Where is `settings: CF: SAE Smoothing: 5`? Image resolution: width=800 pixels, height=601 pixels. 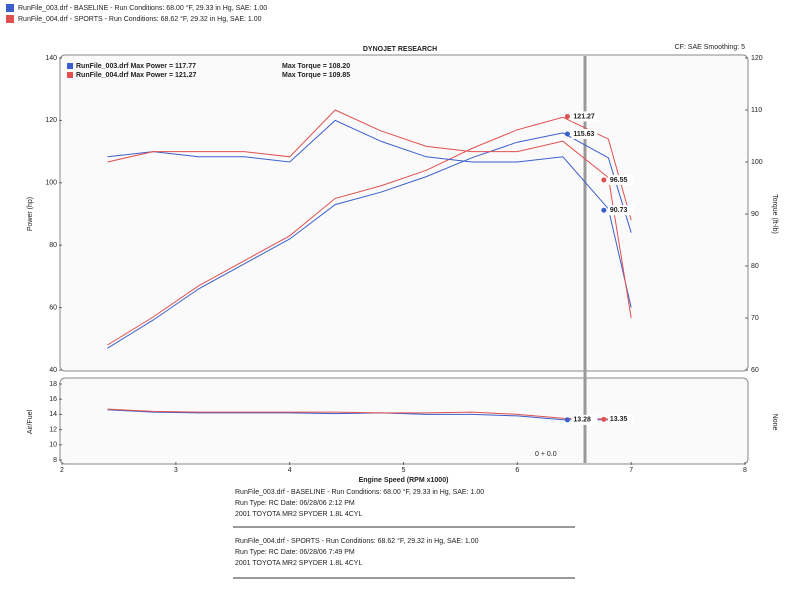
settings: CF: SAE Smoothing: 5 is located at coordinates (710, 47).